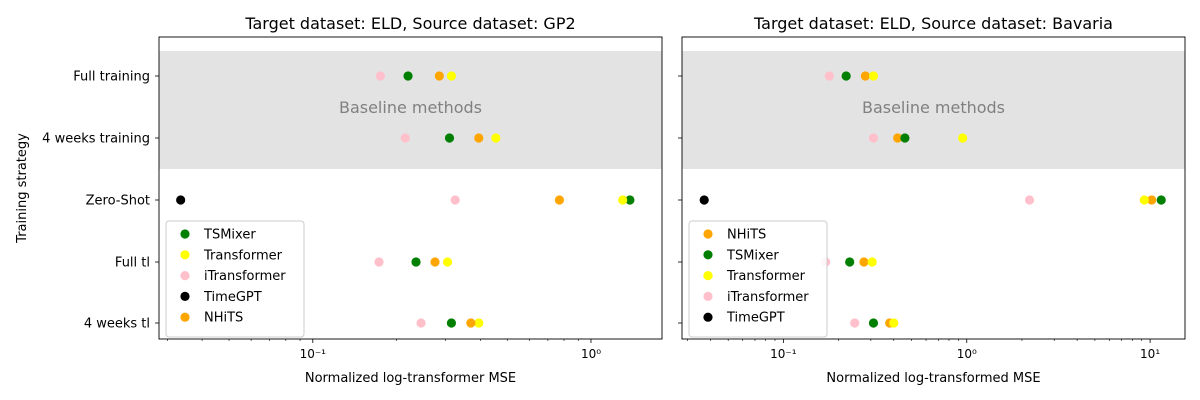 The image size is (1200, 400). Describe the element at coordinates (409, 23) in the screenshot. I see `chart-title: Target dataset: ELD, Source dataset: GP2` at that location.